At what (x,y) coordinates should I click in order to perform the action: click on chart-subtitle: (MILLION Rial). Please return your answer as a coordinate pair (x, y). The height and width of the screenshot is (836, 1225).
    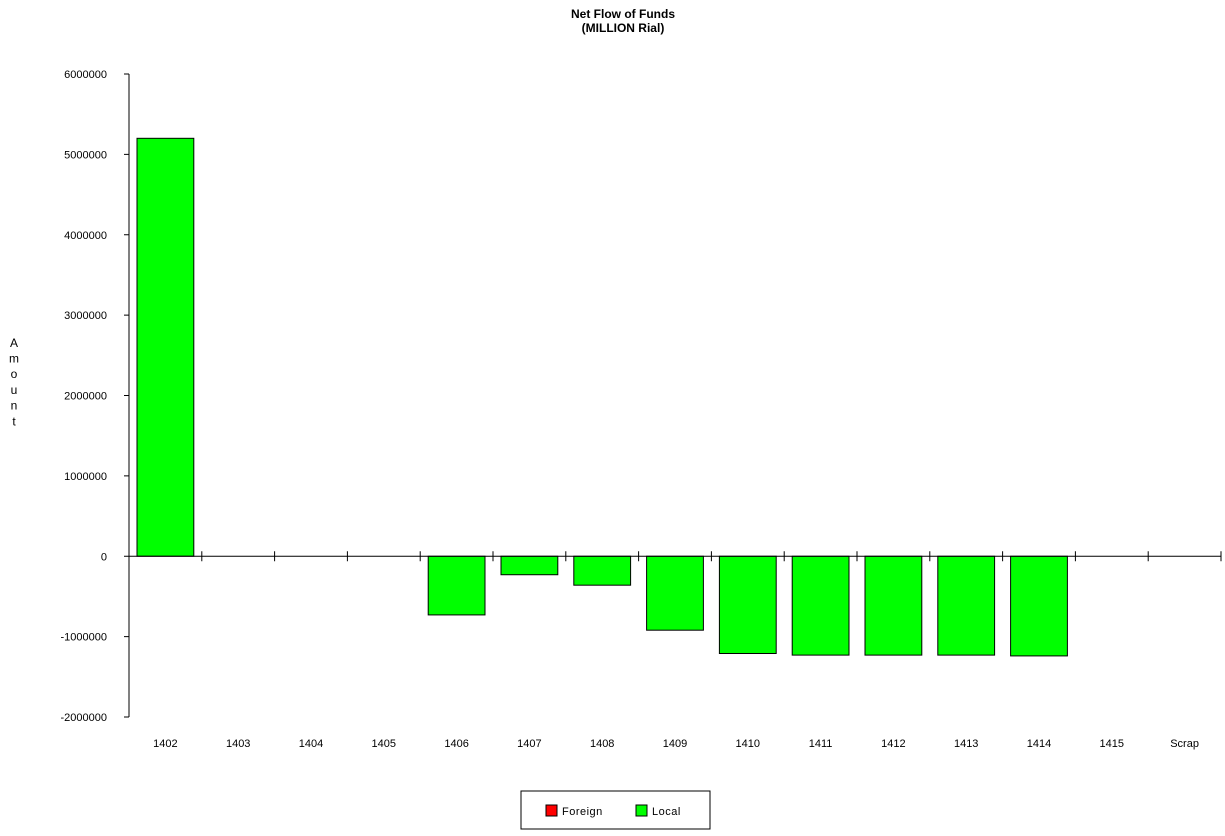
    Looking at the image, I should click on (623, 28).